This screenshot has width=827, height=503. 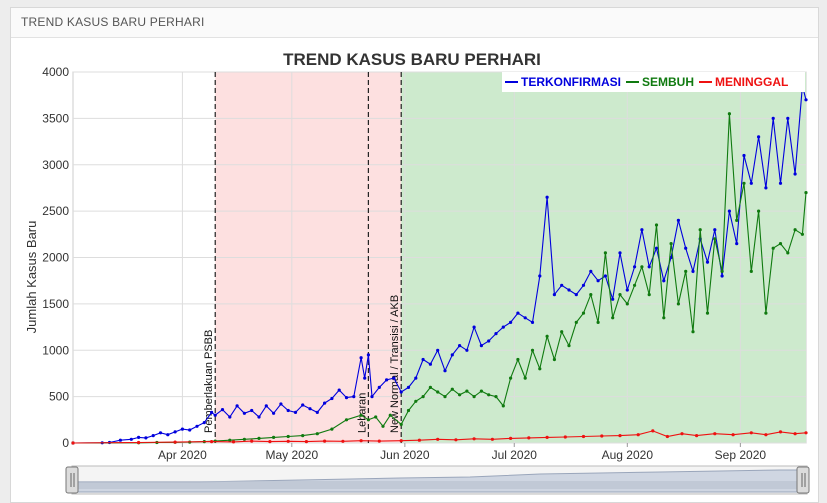 What do you see at coordinates (440, 485) in the screenshot?
I see `navigator-selection` at bounding box center [440, 485].